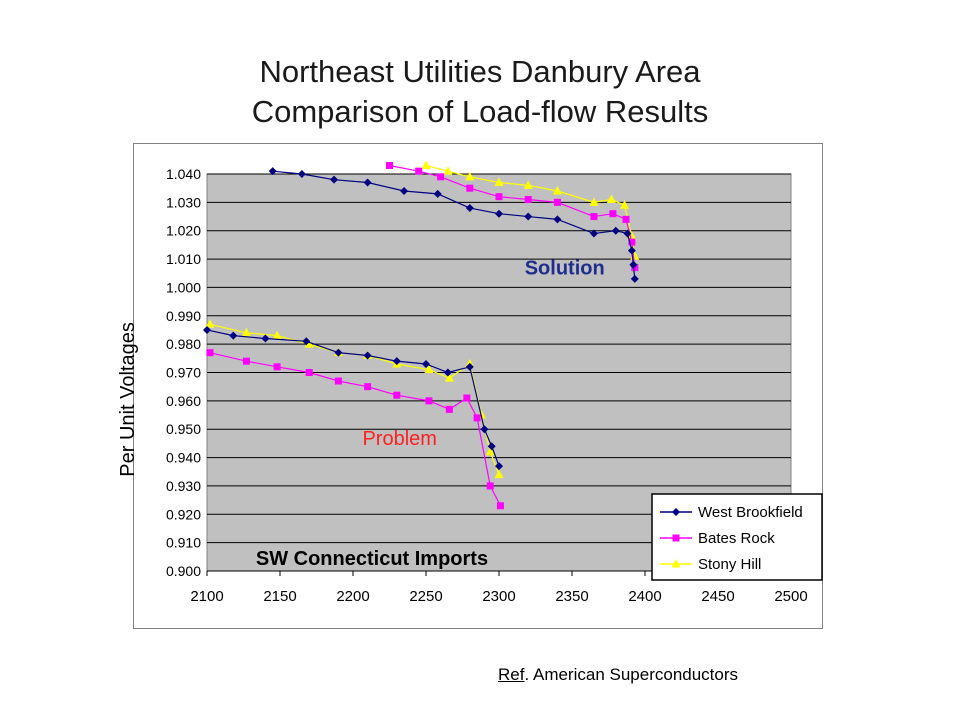 The image size is (960, 720). Describe the element at coordinates (183, 486) in the screenshot. I see `y-tick-label: 0.930` at that location.